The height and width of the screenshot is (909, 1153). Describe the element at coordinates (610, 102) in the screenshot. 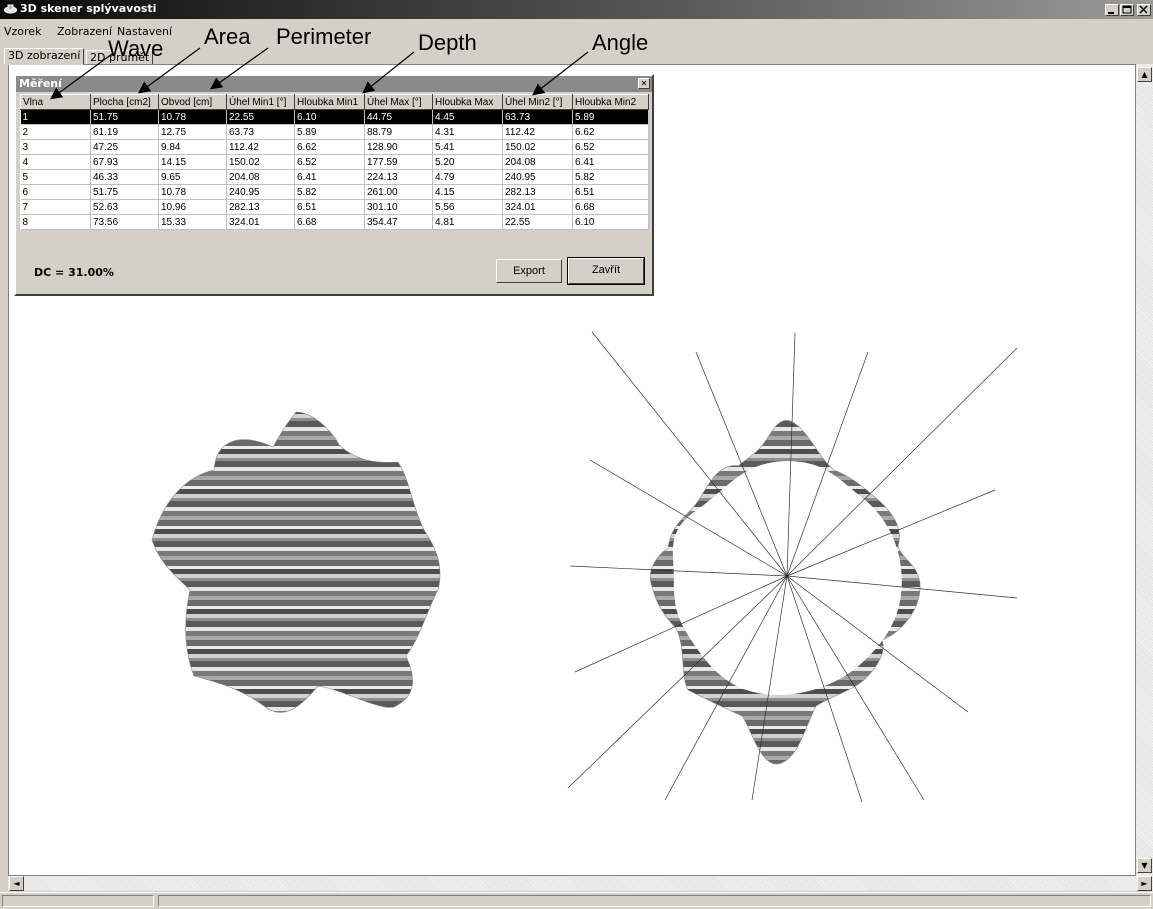

I see `column-header: Hloubka Min2` at that location.